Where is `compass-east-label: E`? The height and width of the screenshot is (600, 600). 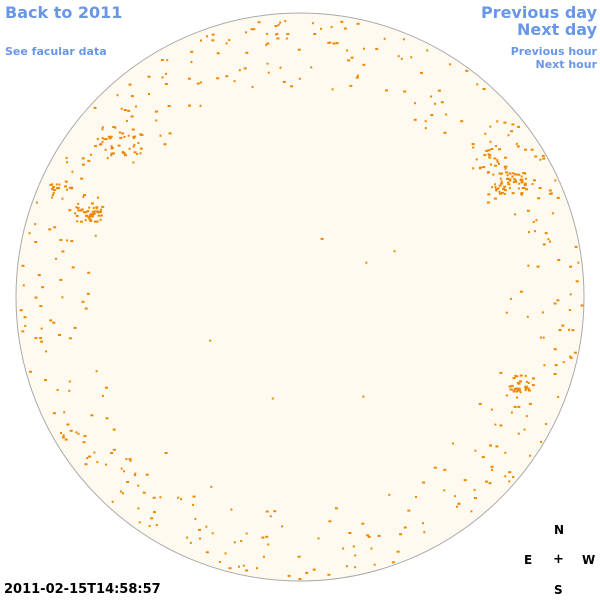
compass-east-label: E is located at coordinates (528, 560).